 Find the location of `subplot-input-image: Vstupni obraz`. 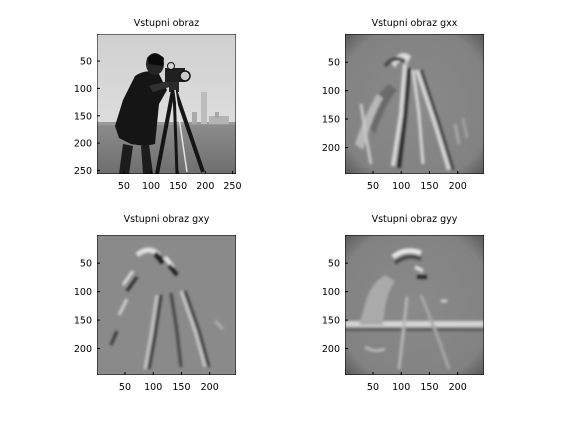

subplot-input-image: Vstupni obraz is located at coordinates (158, 105).